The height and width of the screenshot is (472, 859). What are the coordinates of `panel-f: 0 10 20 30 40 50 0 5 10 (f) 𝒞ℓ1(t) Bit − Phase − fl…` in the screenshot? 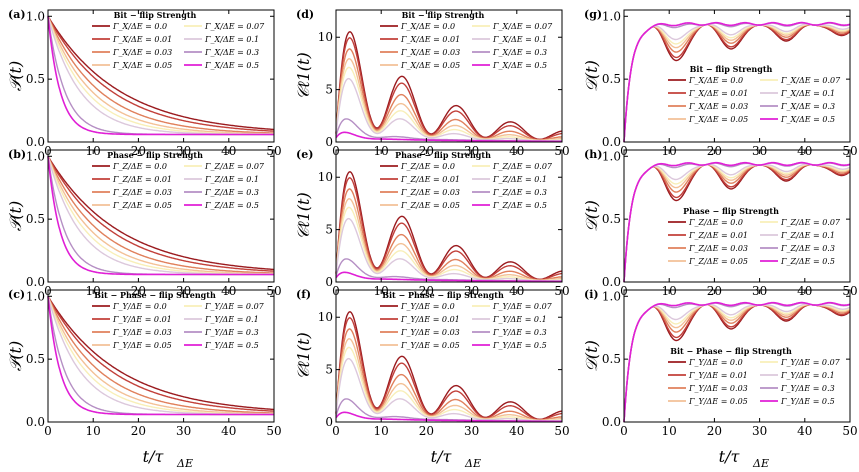 It's located at (432, 363).